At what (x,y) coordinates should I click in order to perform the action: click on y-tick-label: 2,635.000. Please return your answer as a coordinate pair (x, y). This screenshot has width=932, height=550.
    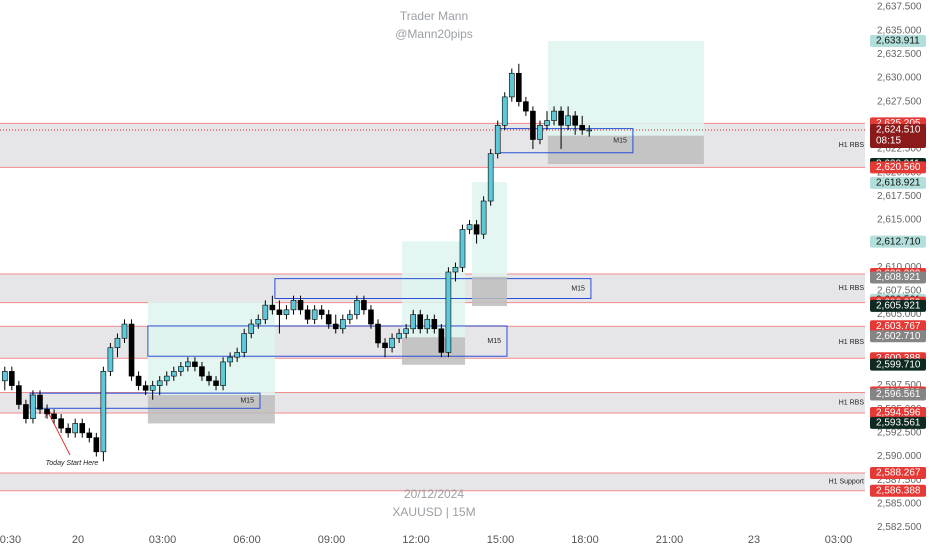
    Looking at the image, I should click on (899, 30).